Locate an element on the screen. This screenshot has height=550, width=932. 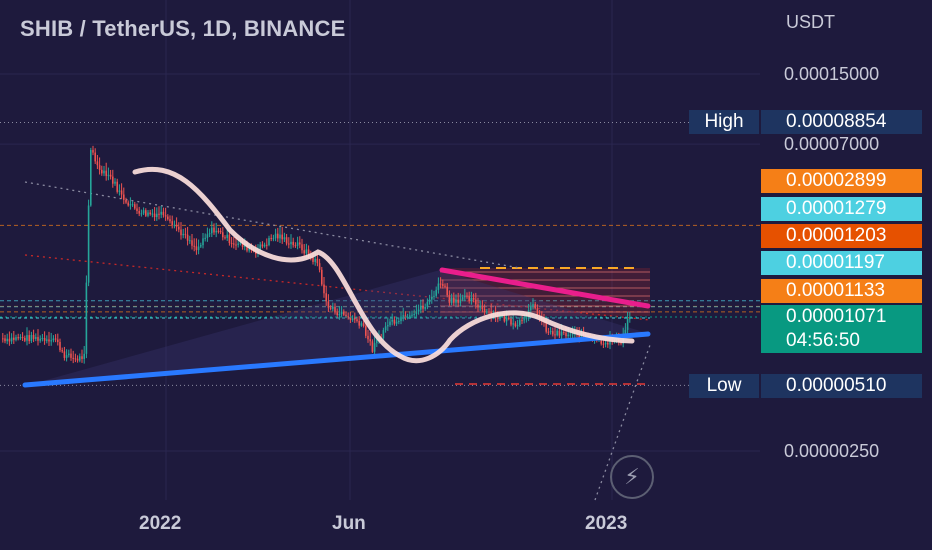
time-tick-label: 2022 is located at coordinates (160, 523).